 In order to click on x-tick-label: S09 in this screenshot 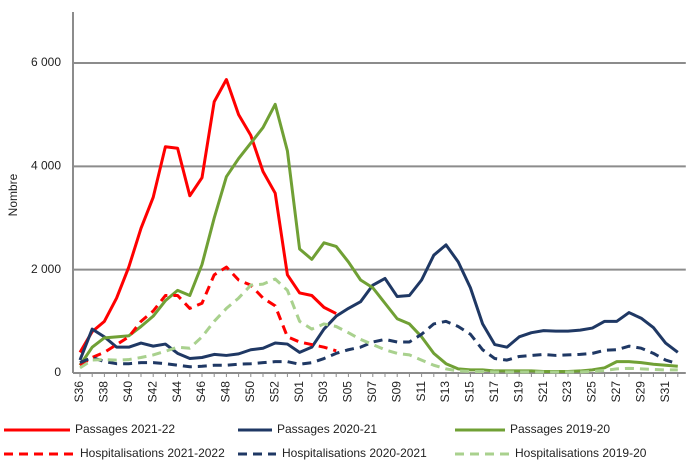, I will do `click(396, 392)`.